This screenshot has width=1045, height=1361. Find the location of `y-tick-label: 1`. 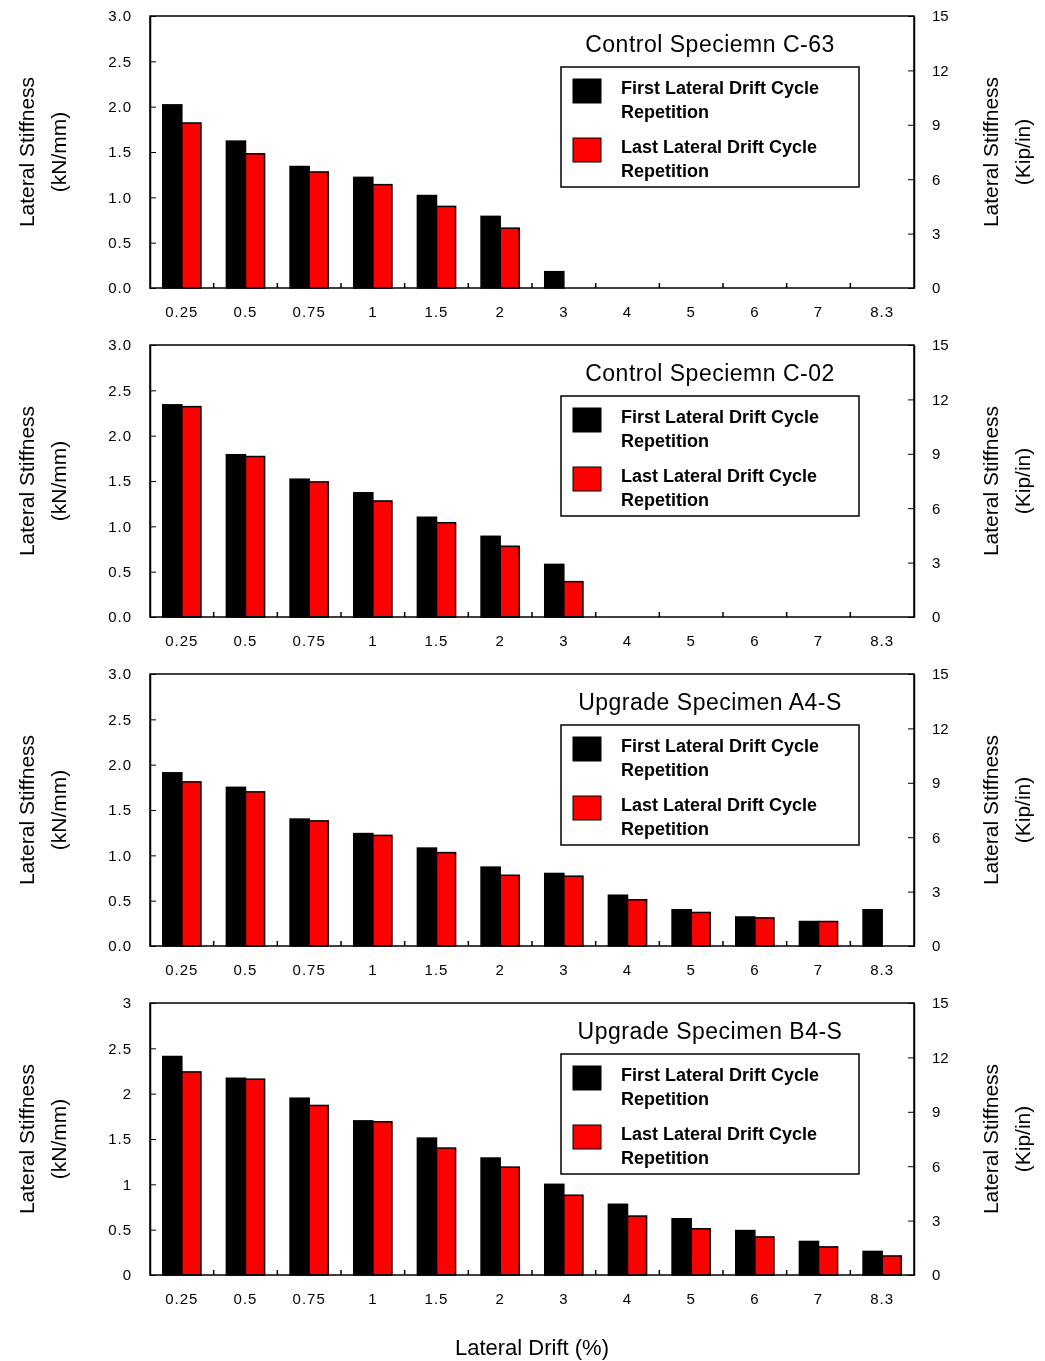

y-tick-label: 1 is located at coordinates (127, 1184).